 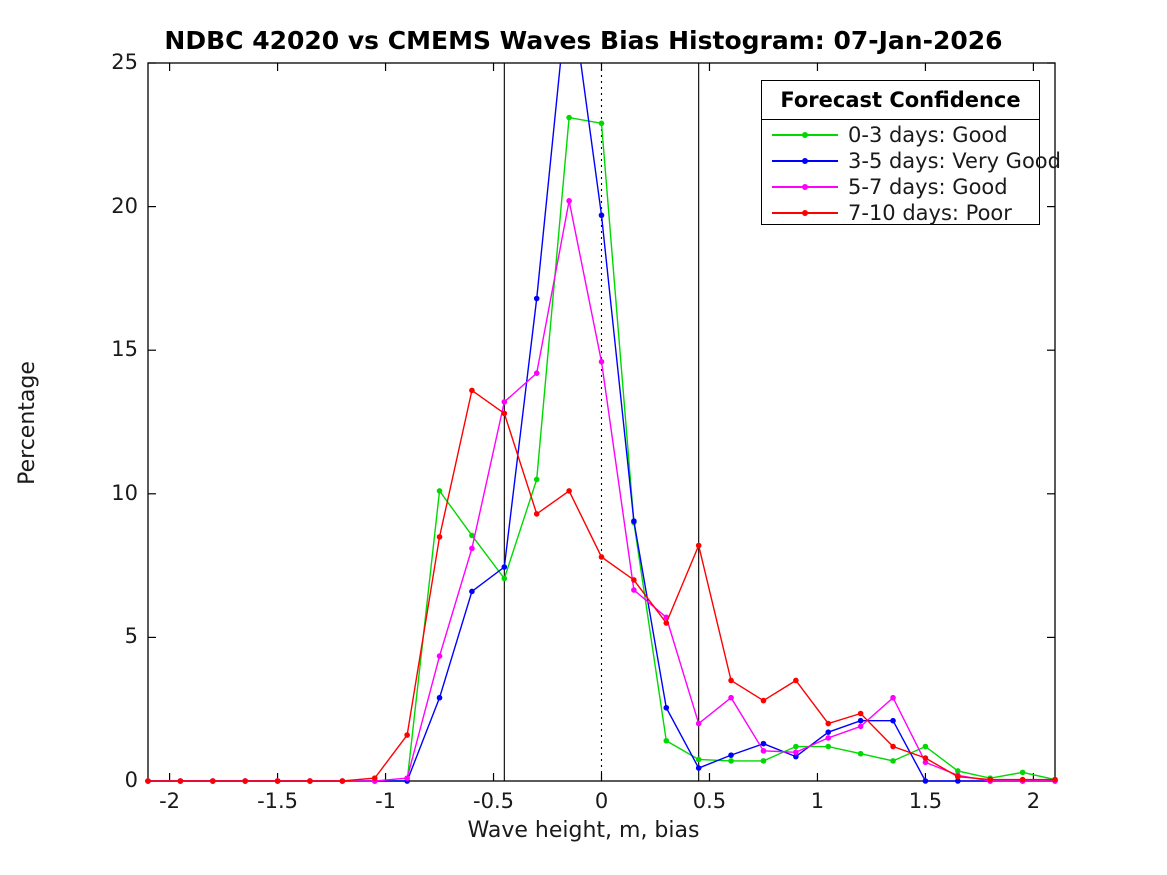 I want to click on y-tick-label-20: 20, so click(x=124, y=205).